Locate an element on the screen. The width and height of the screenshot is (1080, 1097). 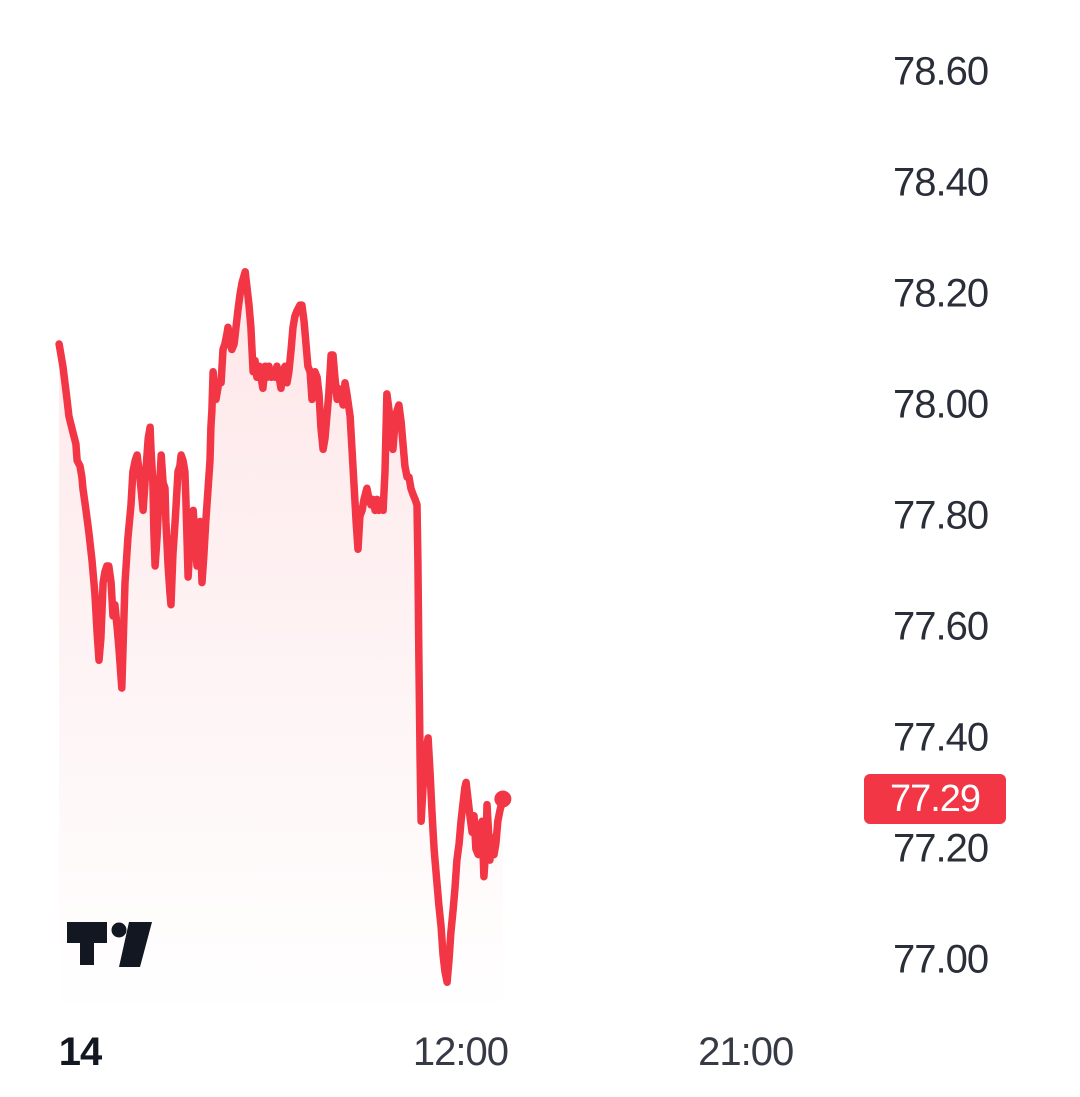
price-axis-label: 78.00 is located at coordinates (941, 404).